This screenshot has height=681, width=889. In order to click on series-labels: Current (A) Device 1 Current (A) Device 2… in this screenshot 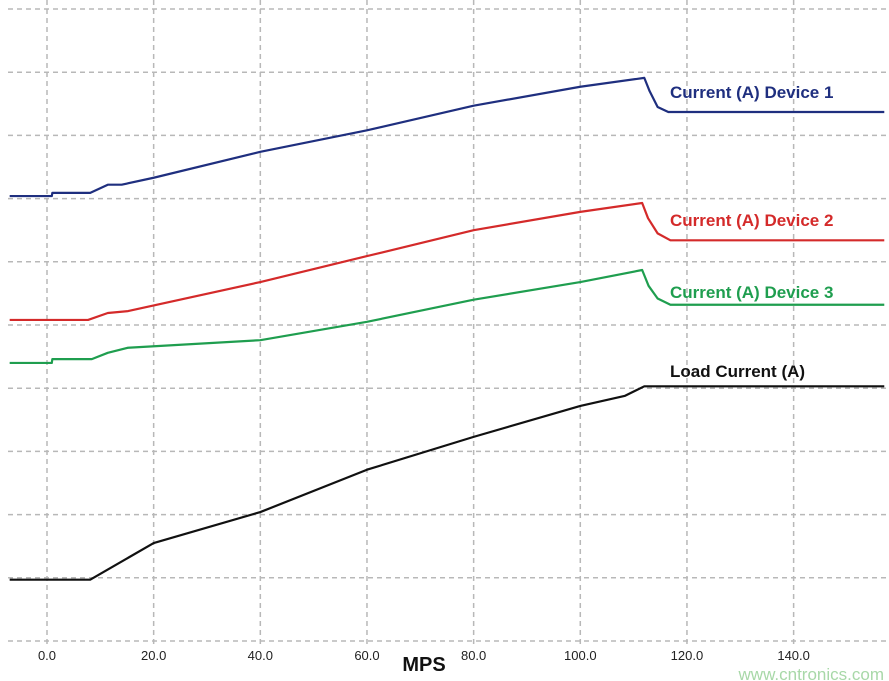, I will do `click(751, 232)`.